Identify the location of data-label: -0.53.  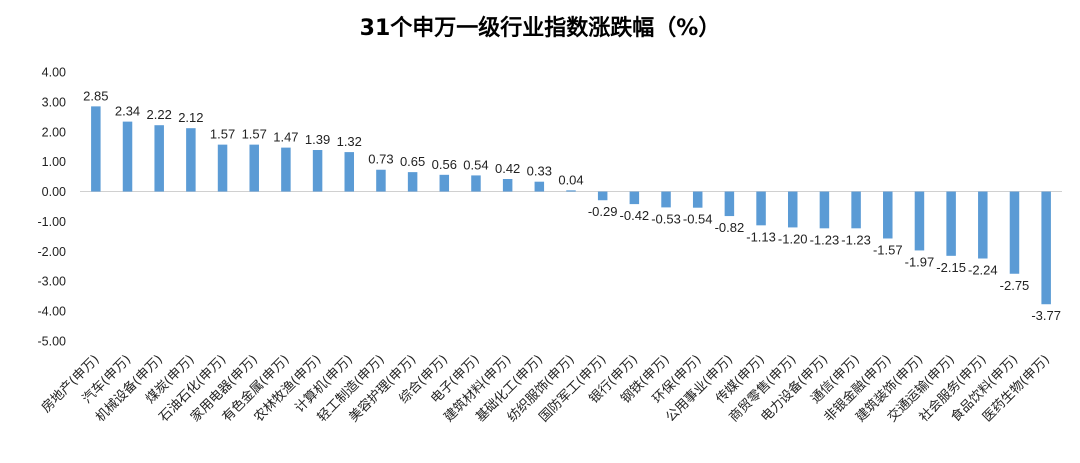
(666, 218).